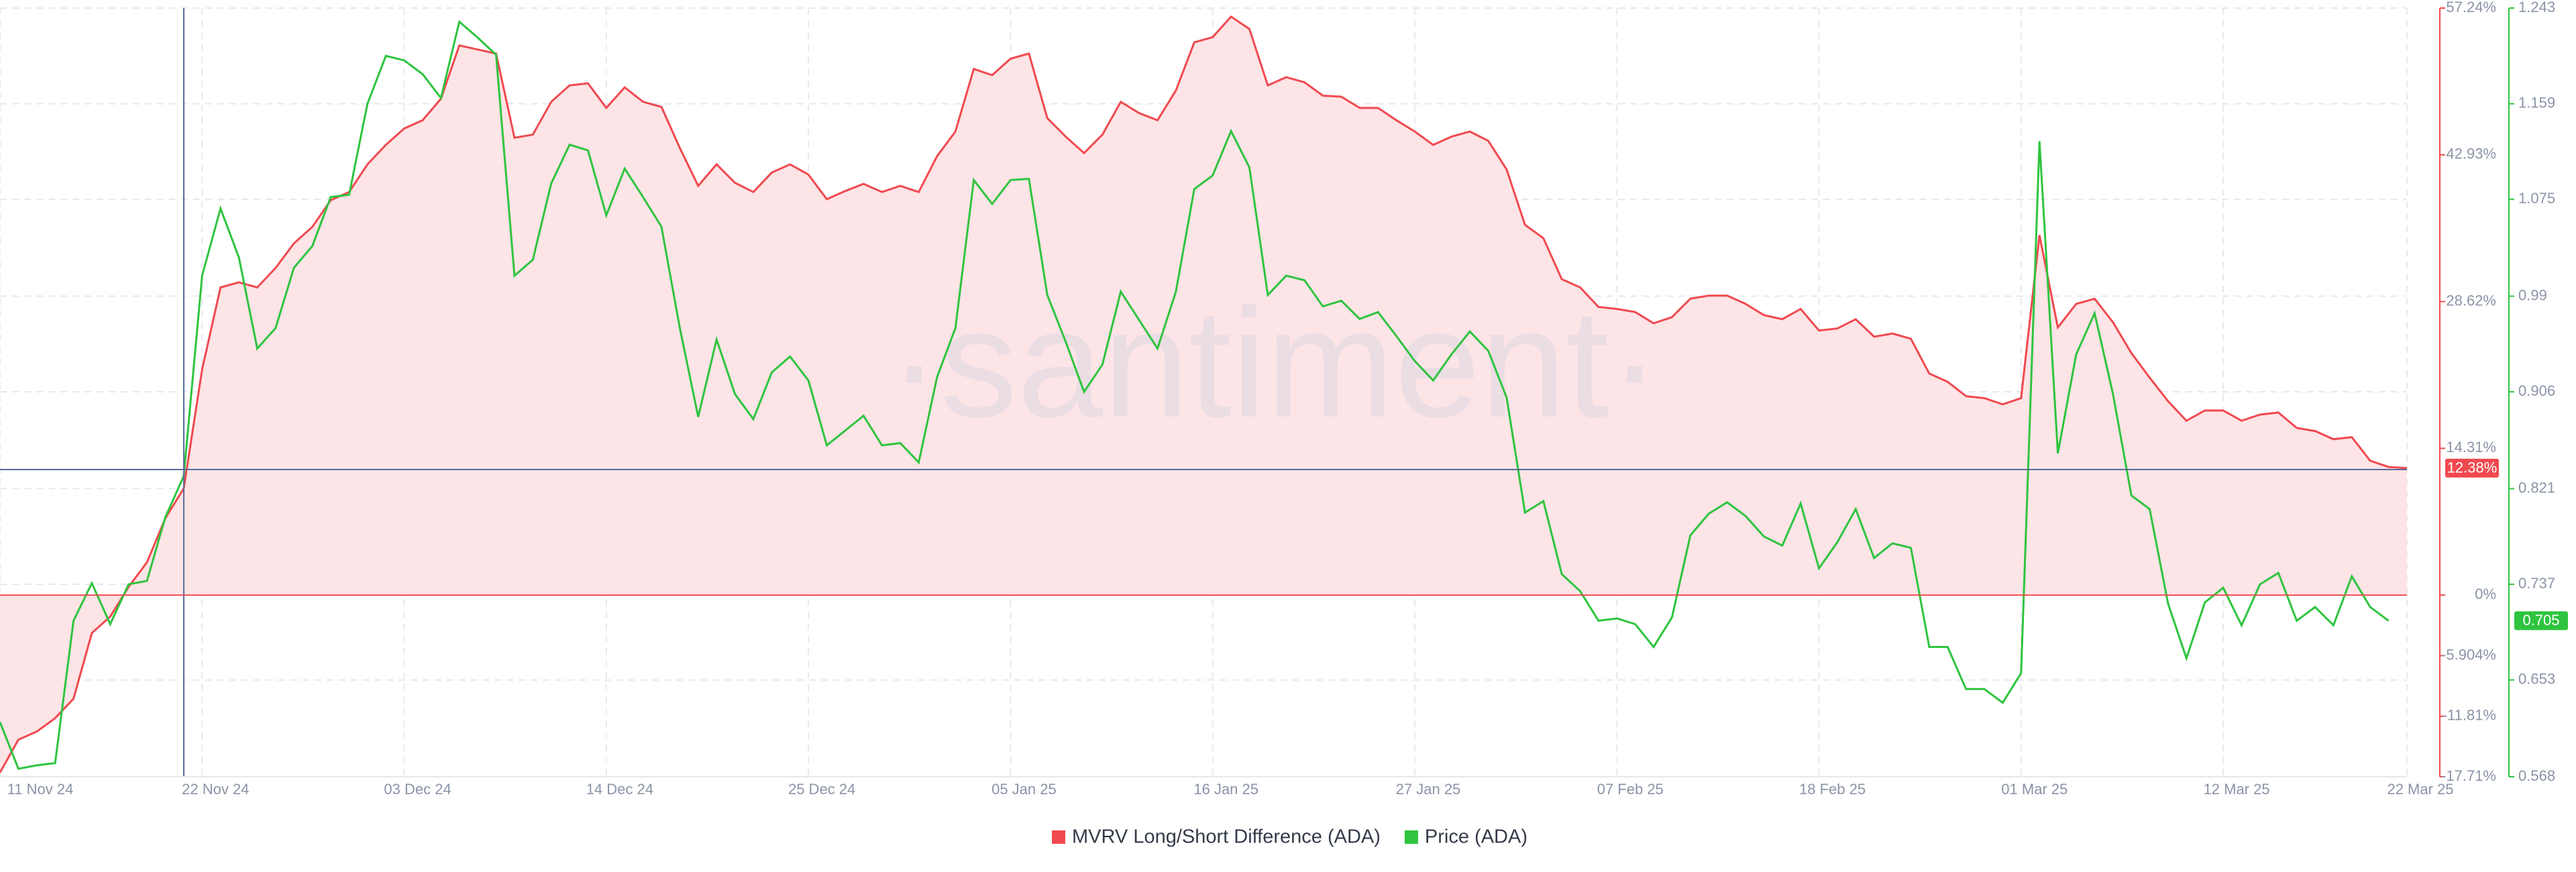 This screenshot has height=872, width=2576. What do you see at coordinates (2536, 583) in the screenshot?
I see `y2-tick-label: 0.737` at bounding box center [2536, 583].